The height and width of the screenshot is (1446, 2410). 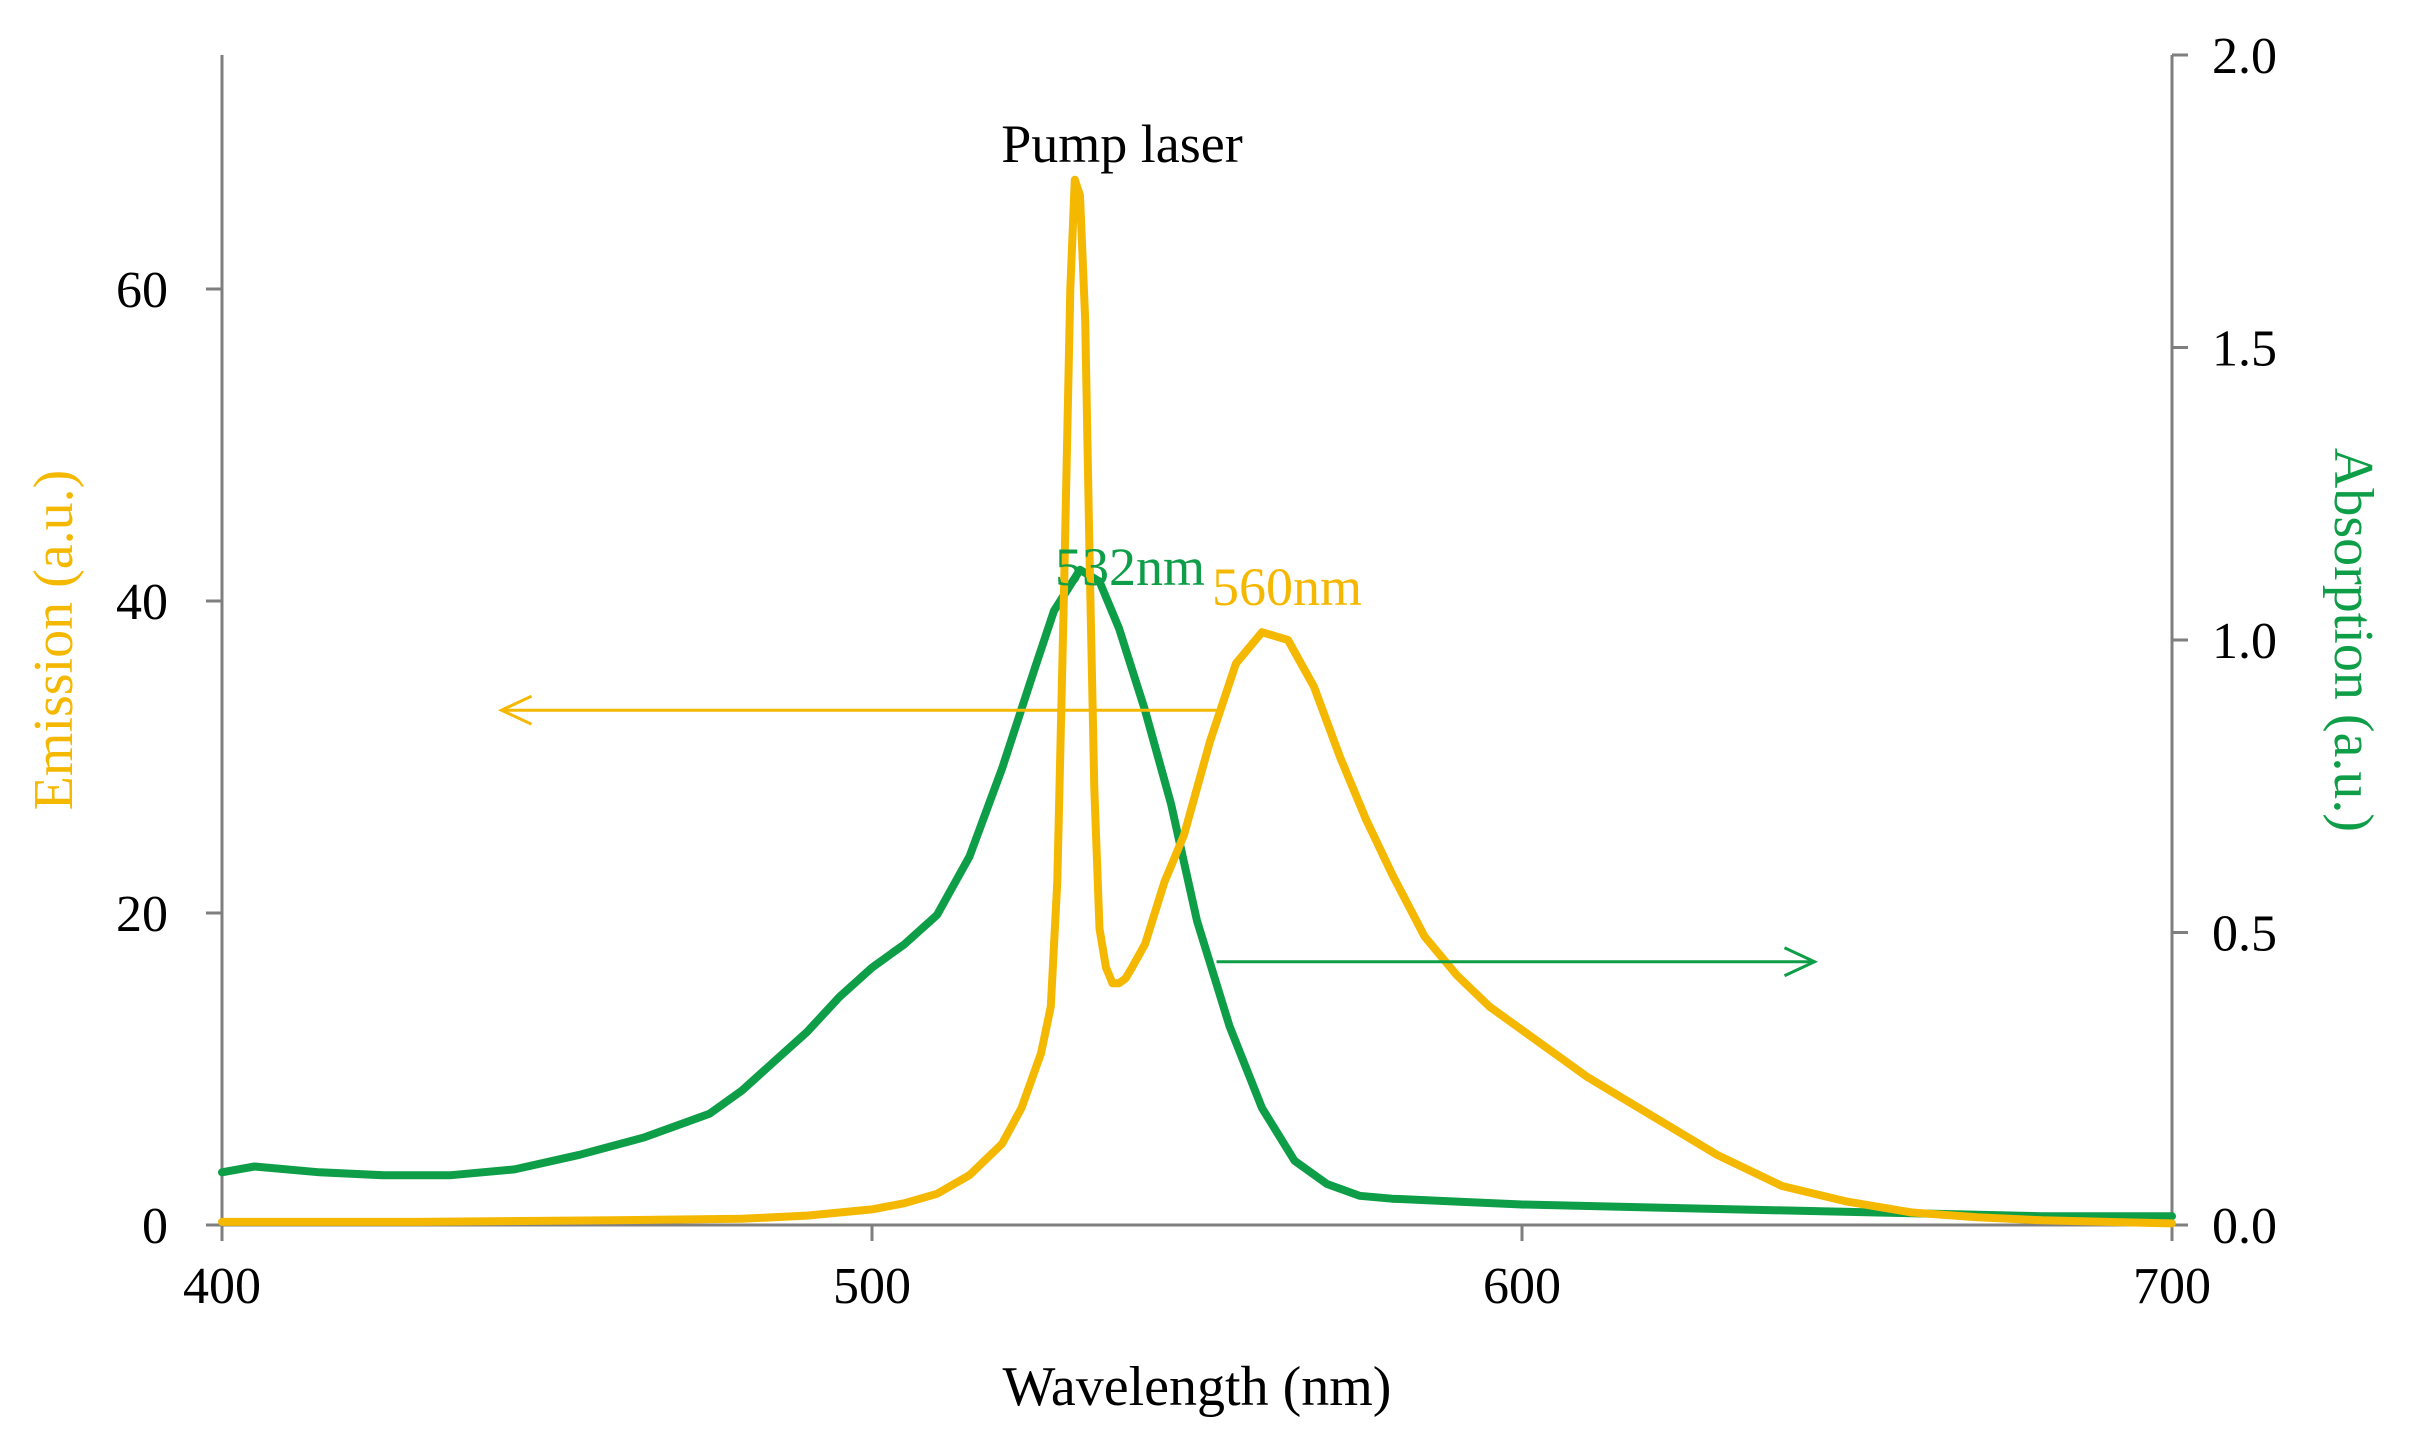 What do you see at coordinates (2244, 349) in the screenshot?
I see `right-y-tick-label: 1.5` at bounding box center [2244, 349].